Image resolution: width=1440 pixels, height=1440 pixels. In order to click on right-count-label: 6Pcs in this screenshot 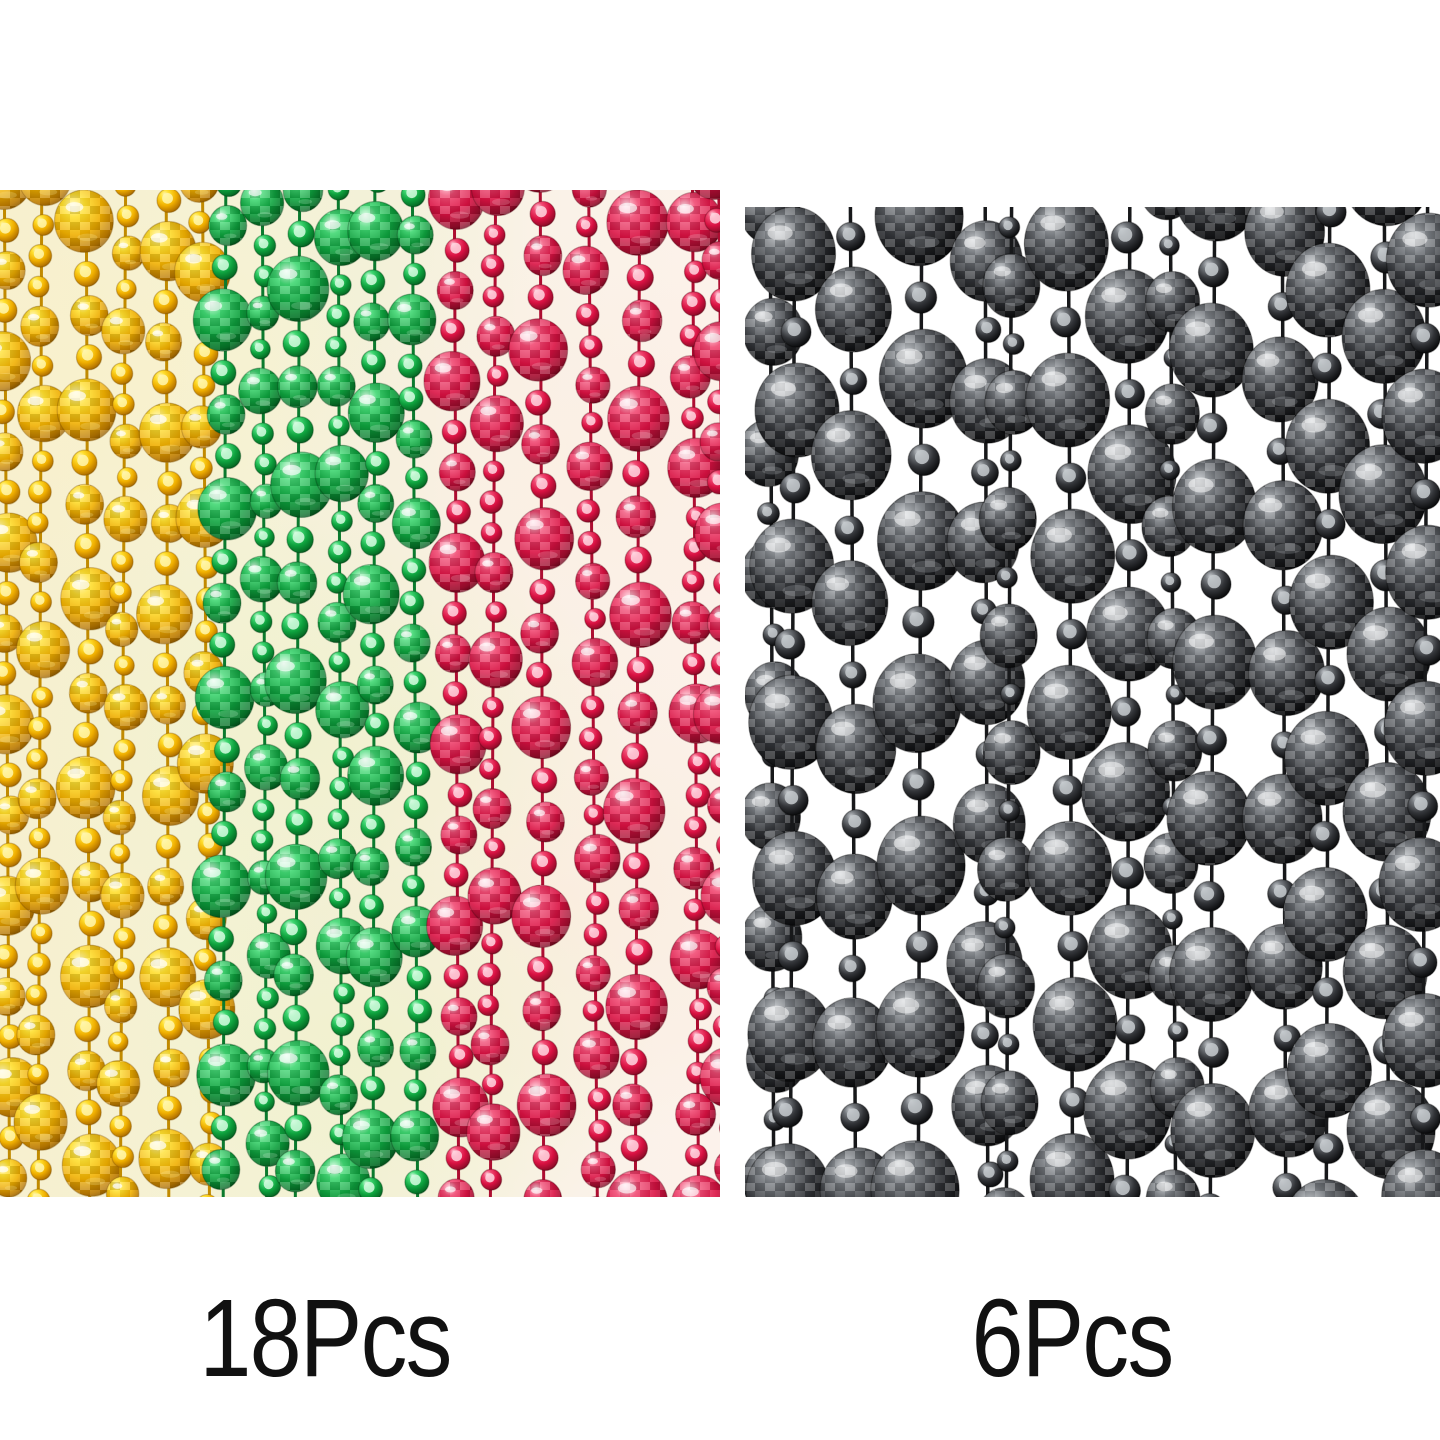, I will do `click(1072, 1338)`.